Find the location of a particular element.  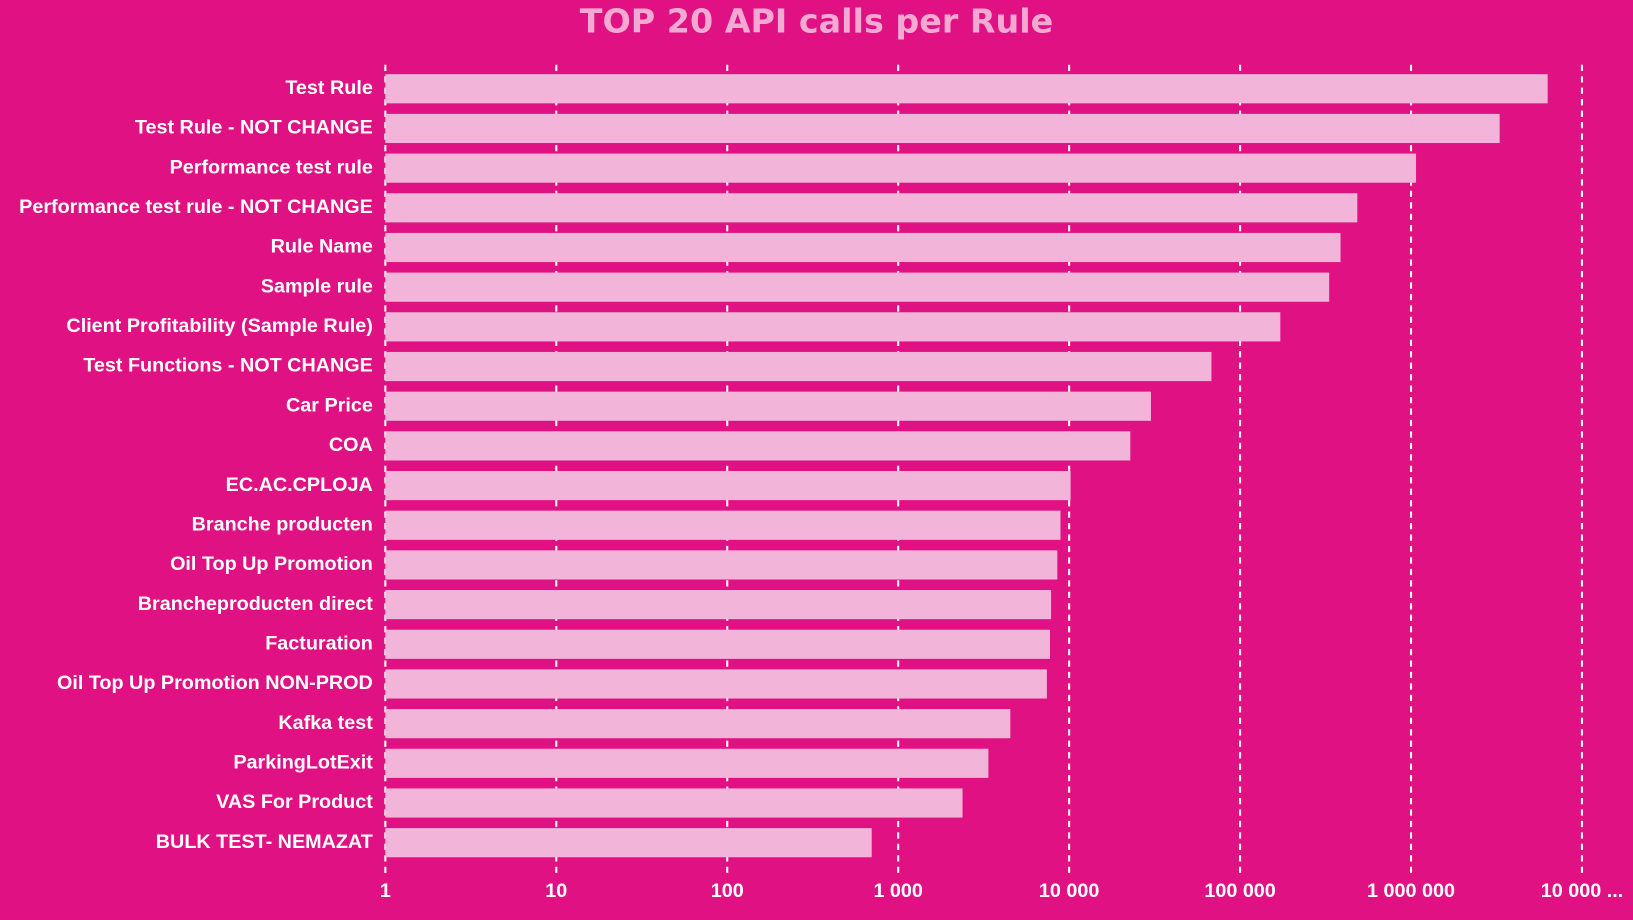

y-tick-label: Client Profitability (Sample Rule) is located at coordinates (219, 326).